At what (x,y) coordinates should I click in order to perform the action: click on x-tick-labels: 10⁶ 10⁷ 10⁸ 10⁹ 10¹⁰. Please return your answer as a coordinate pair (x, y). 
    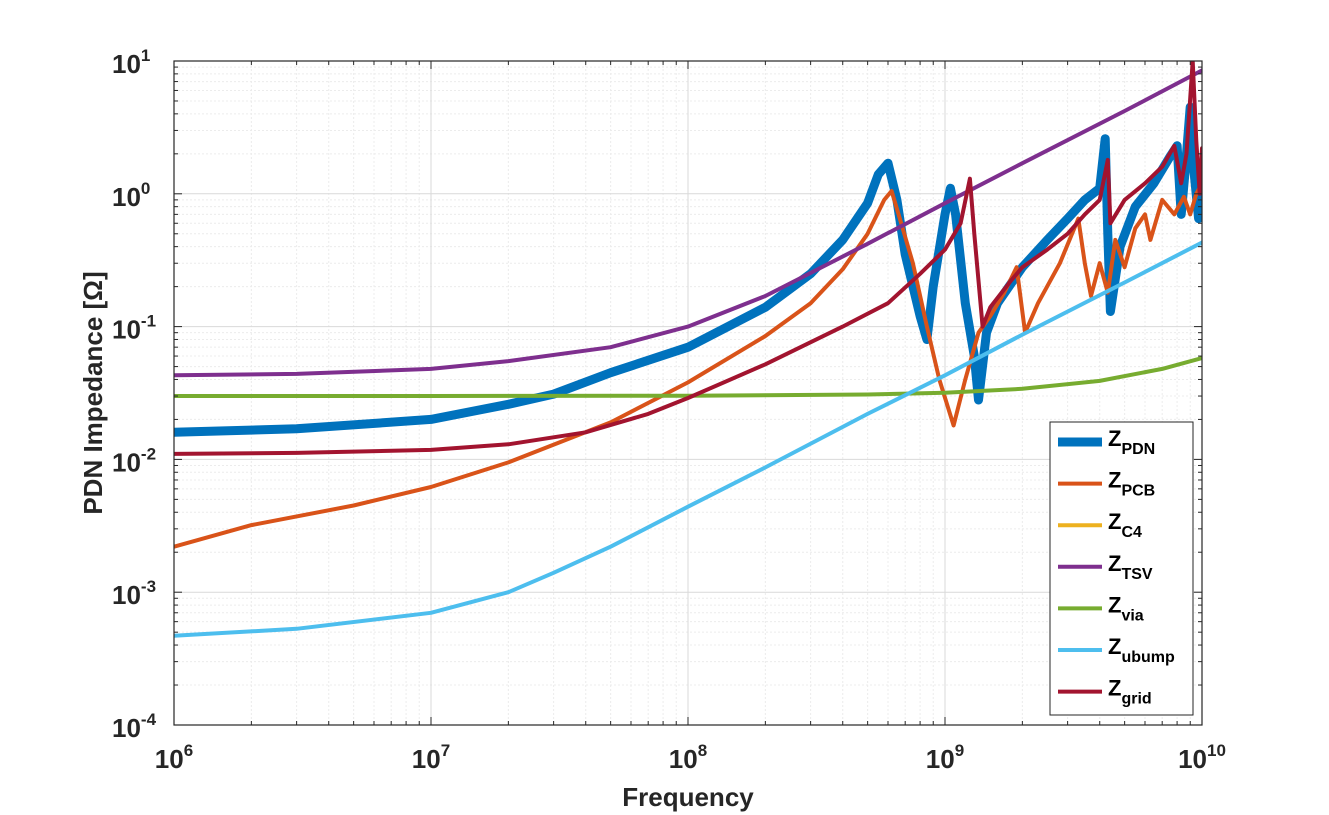
    Looking at the image, I should click on (690, 757).